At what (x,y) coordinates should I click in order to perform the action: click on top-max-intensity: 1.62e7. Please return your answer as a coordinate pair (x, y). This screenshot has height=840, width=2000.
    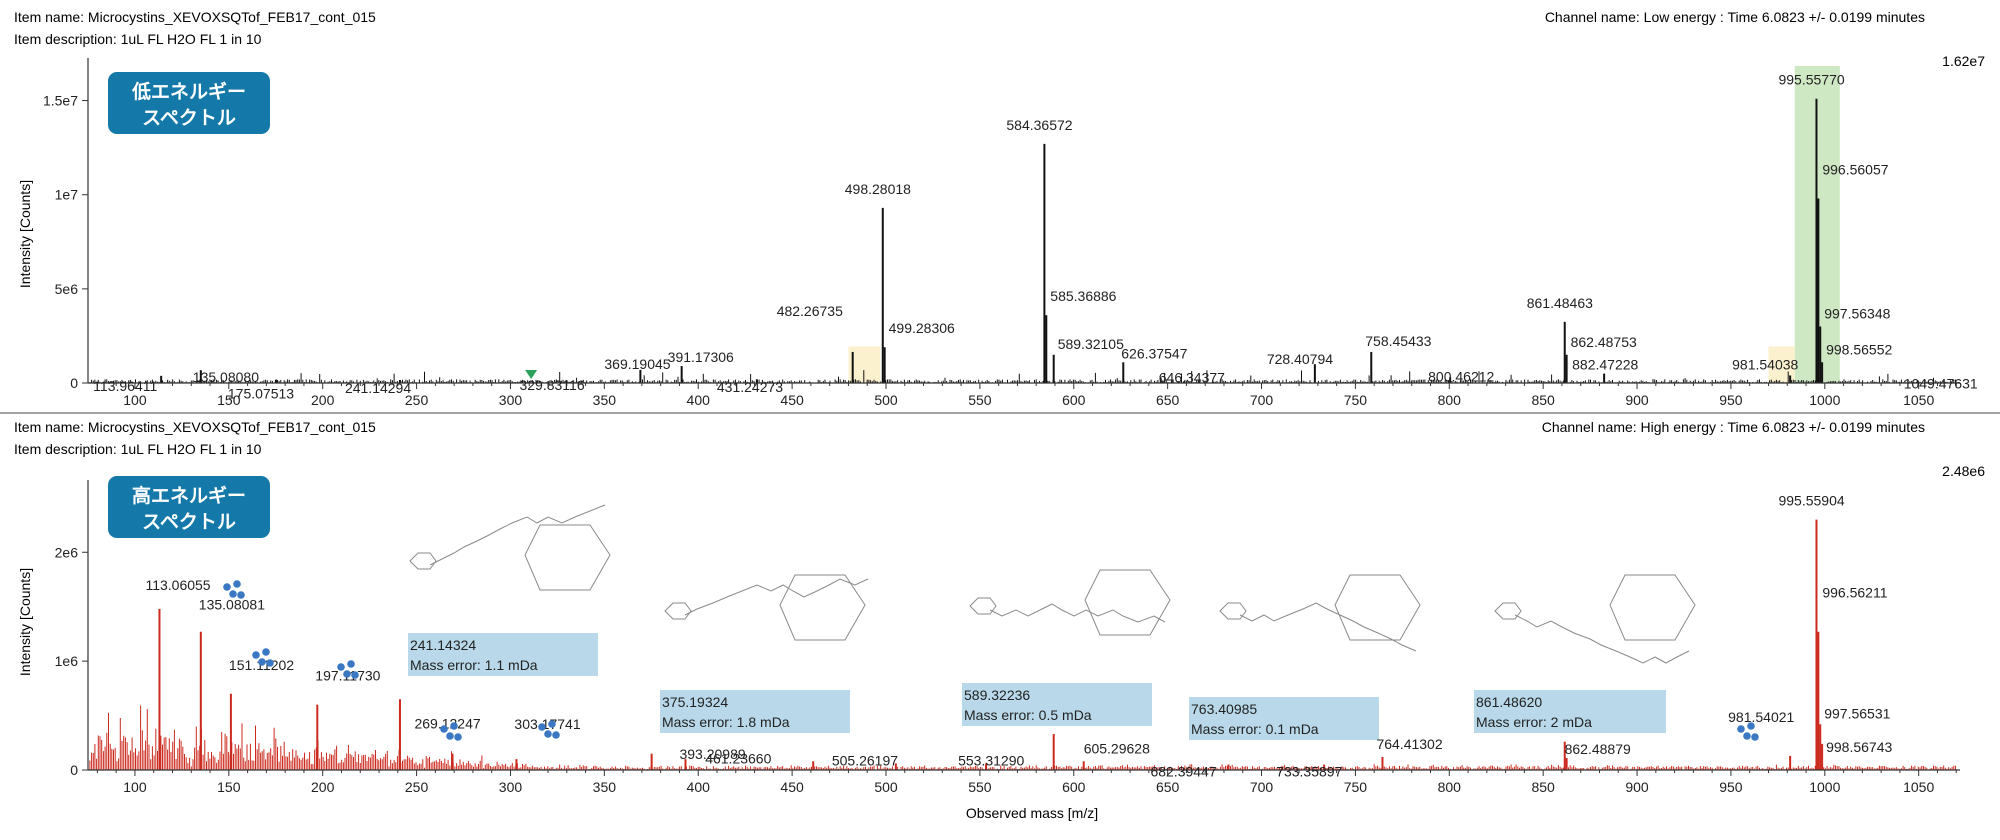
    Looking at the image, I should click on (1963, 61).